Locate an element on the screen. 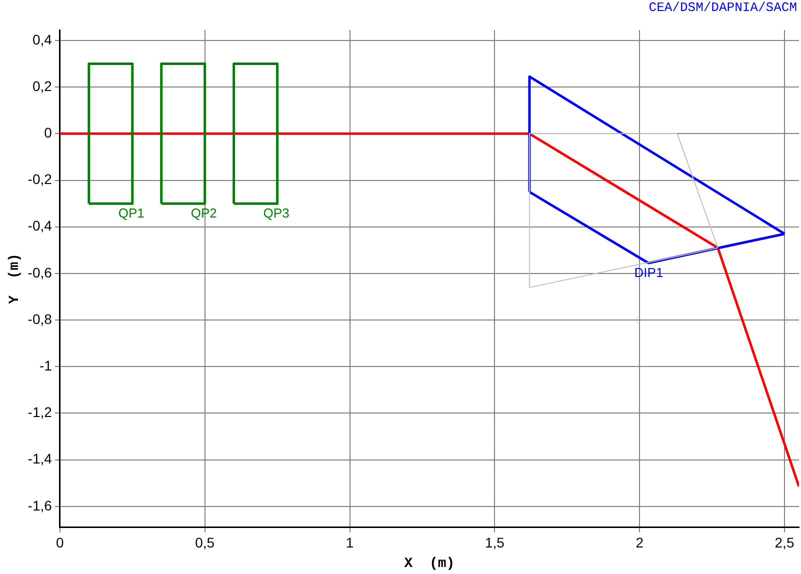 The height and width of the screenshot is (574, 801). y-tick-label: -1,2 is located at coordinates (40, 412).